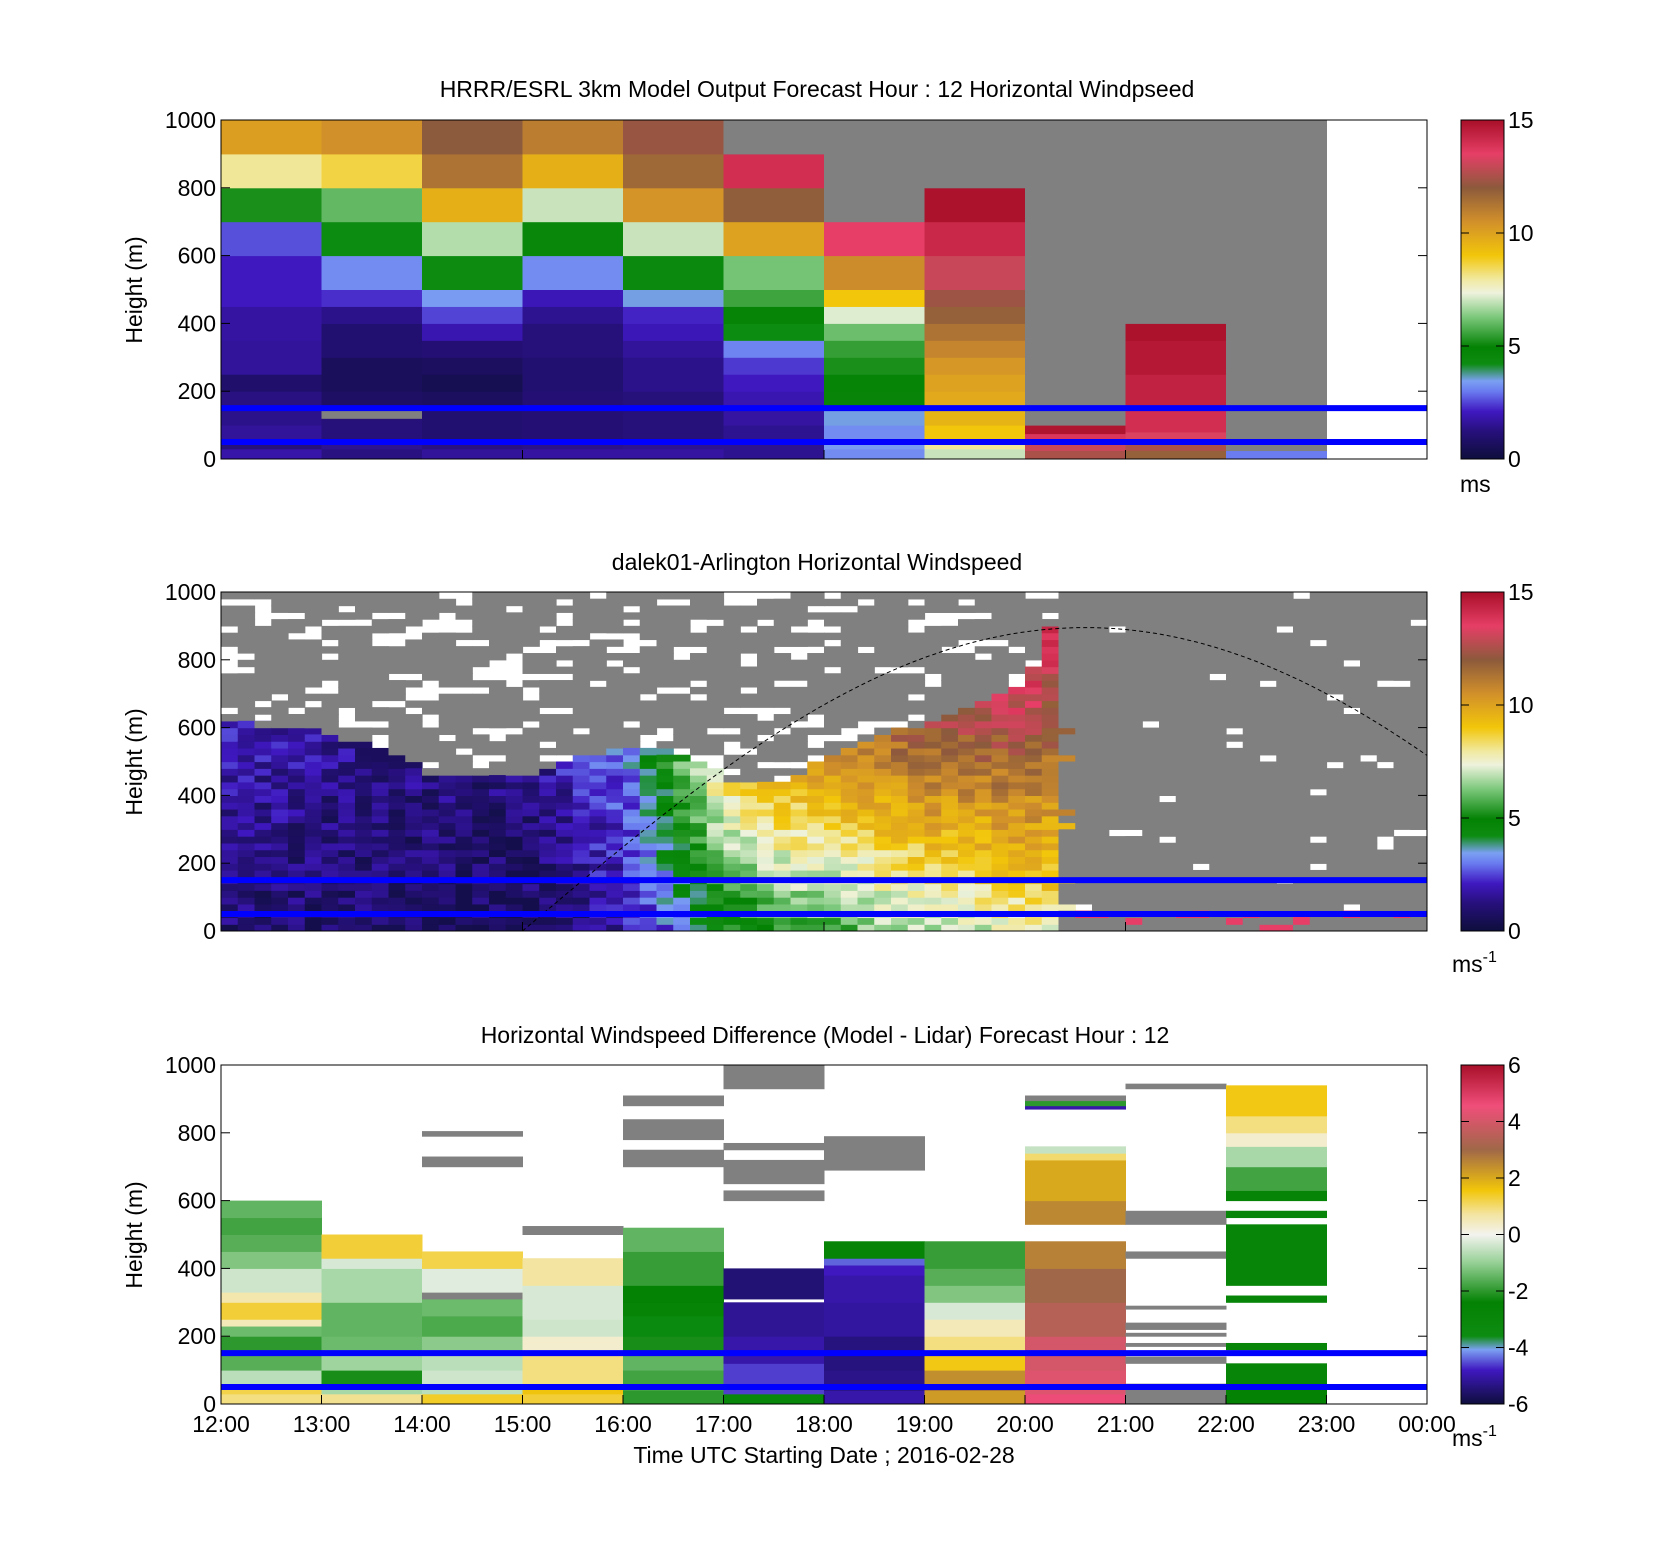  What do you see at coordinates (623, 1424) in the screenshot?
I see `x-tick-label: 16:00` at bounding box center [623, 1424].